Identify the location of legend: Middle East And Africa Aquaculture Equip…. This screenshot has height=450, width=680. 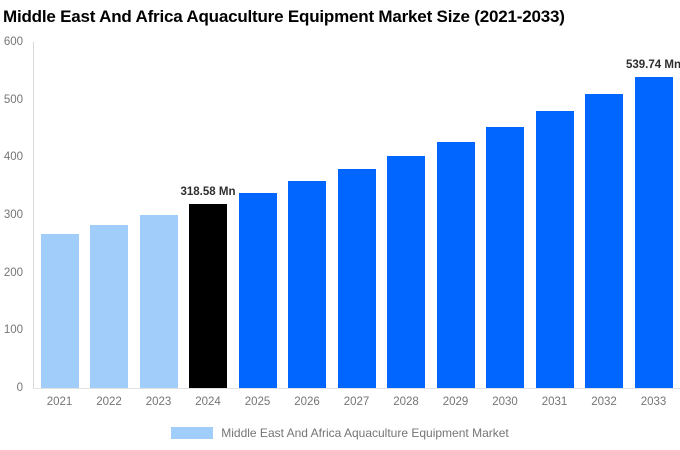
(340, 433).